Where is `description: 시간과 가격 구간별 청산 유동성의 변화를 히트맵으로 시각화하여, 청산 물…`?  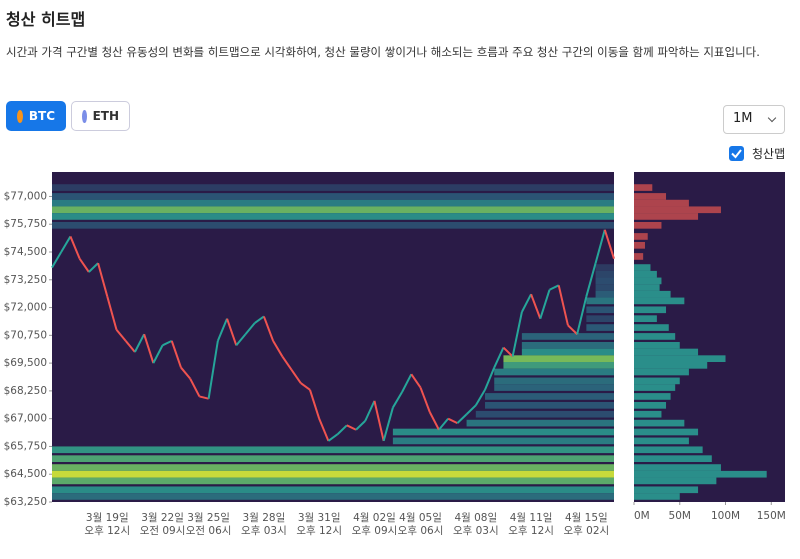 description: 시간과 가격 구간별 청산 유동성의 변화를 히트맵으로 시각화하여, 청산 물… is located at coordinates (383, 52).